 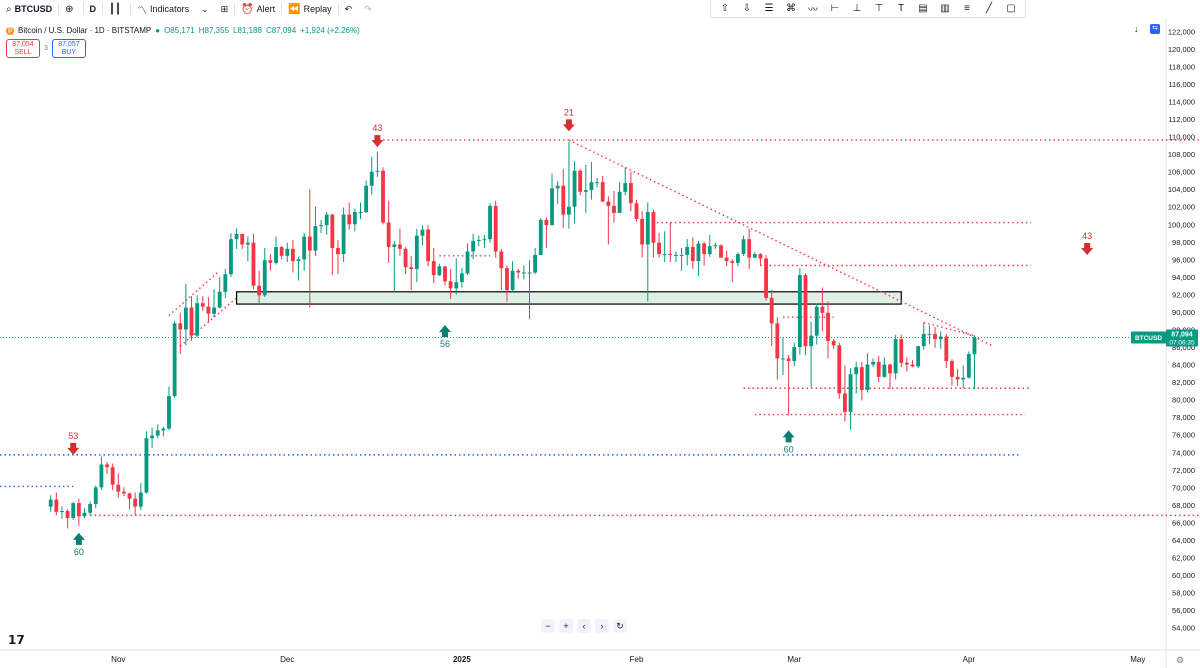 I want to click on trend-line-icon: ╱, so click(x=989, y=8).